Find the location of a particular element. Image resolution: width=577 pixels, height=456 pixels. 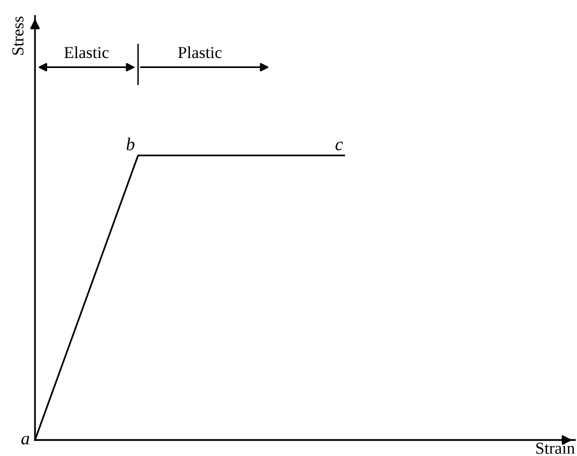

text: c is located at coordinates (339, 146).